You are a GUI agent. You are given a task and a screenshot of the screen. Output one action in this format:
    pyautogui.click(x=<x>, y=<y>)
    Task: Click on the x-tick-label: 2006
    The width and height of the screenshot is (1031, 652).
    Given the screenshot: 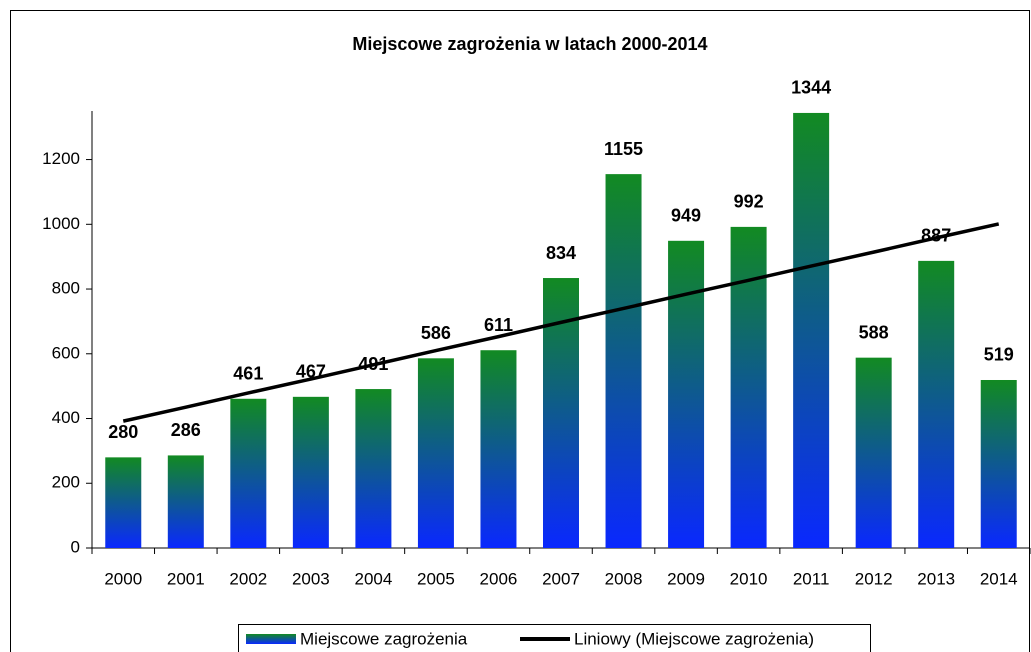 What is the action you would take?
    pyautogui.click(x=499, y=578)
    